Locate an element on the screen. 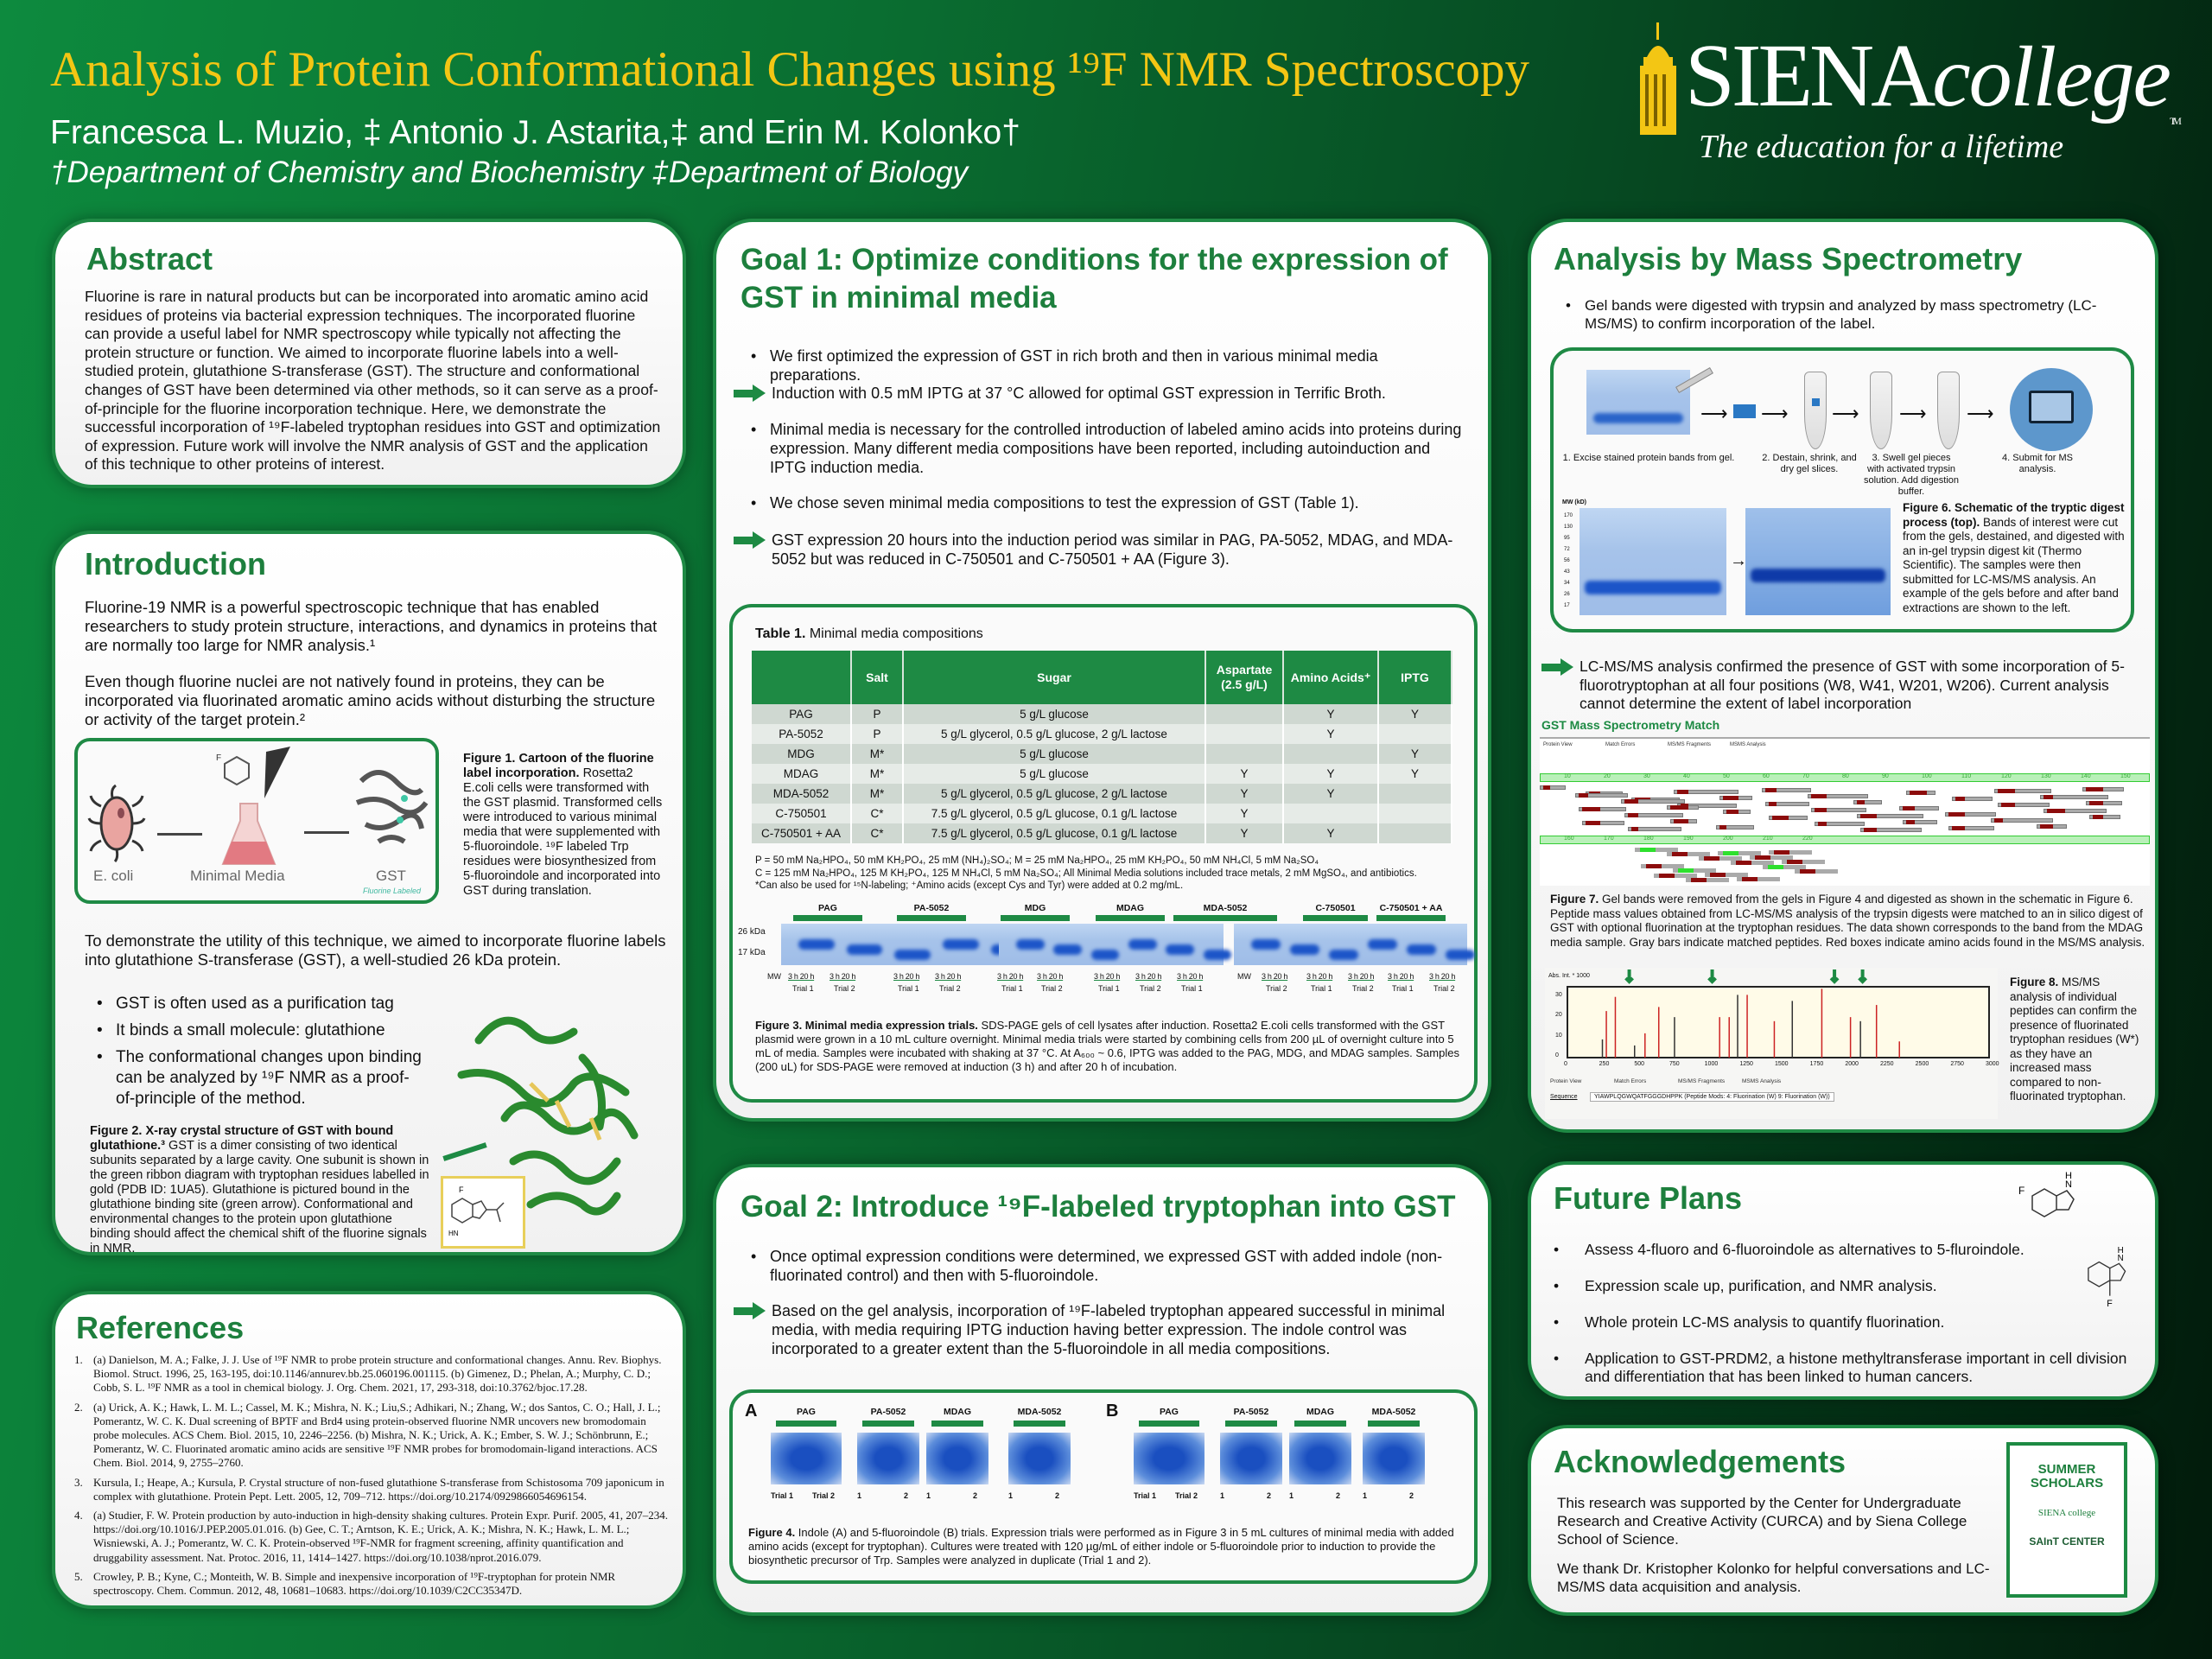 Image resolution: width=2212 pixels, height=1659 pixels. lane-label: 3 h 20 h is located at coordinates (906, 976).